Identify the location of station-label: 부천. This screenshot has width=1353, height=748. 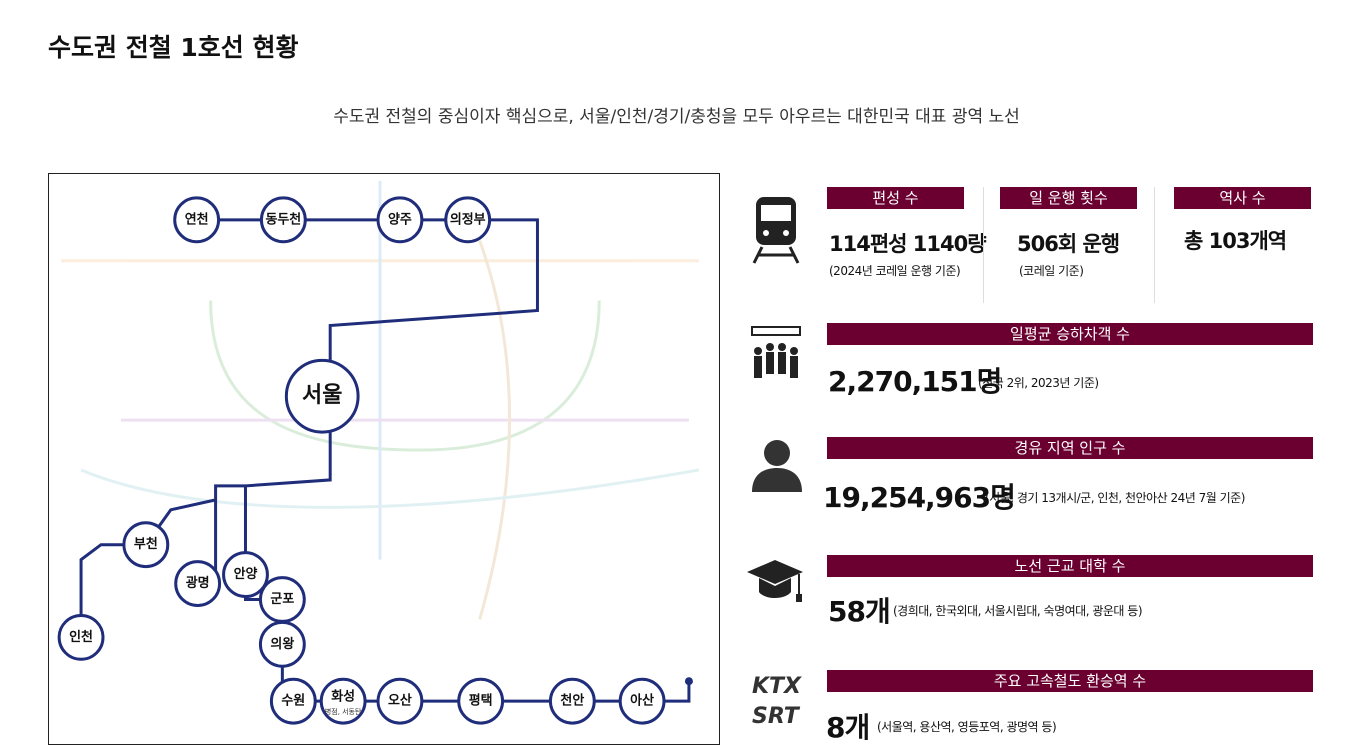
(146, 544).